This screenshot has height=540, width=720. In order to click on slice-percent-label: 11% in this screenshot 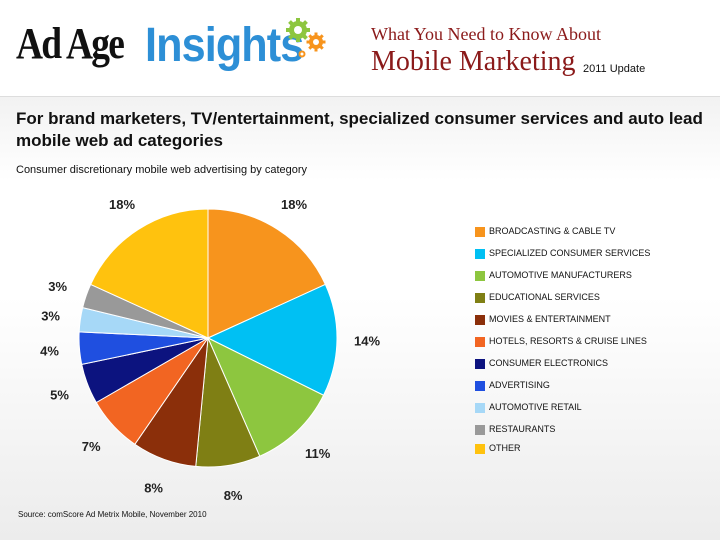, I will do `click(318, 453)`.